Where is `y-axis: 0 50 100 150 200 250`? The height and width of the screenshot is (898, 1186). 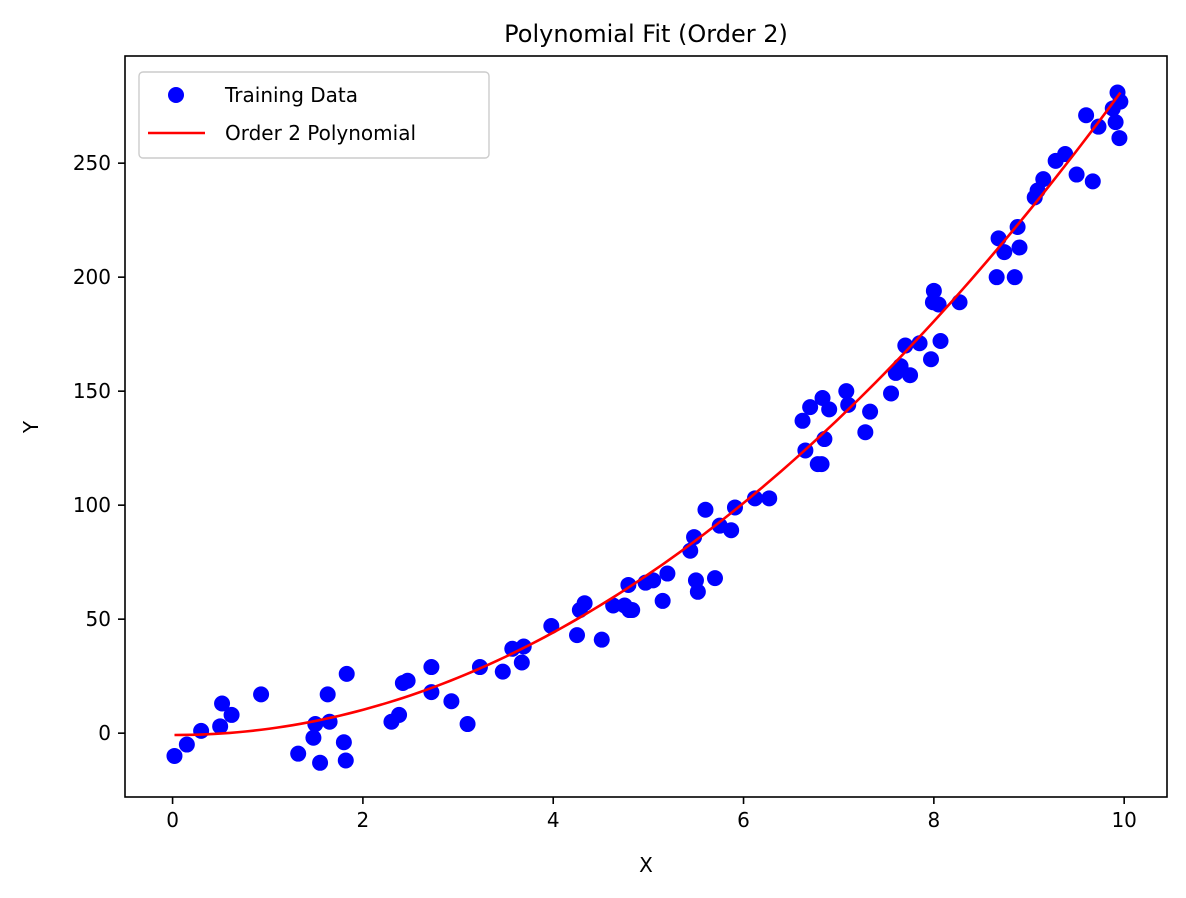 y-axis: 0 50 100 150 200 250 is located at coordinates (99, 448).